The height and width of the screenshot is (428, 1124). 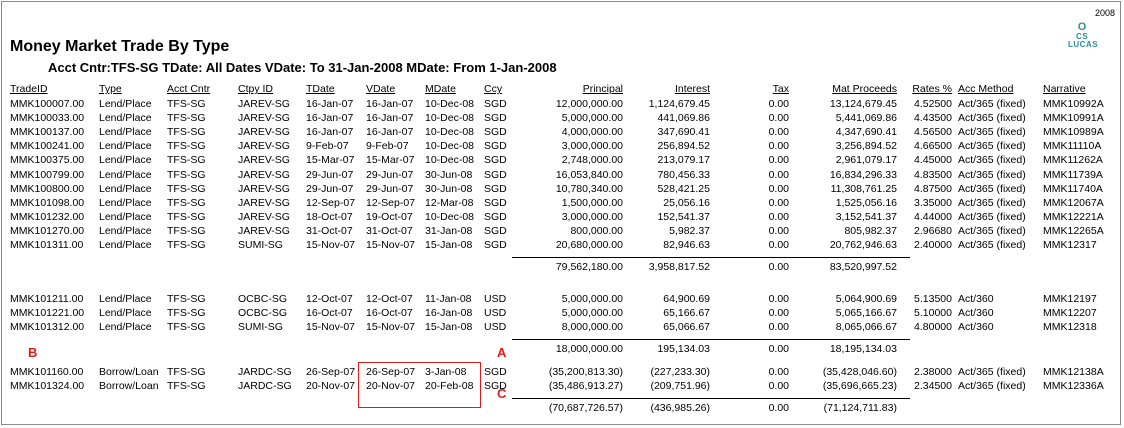 What do you see at coordinates (502, 393) in the screenshot?
I see `annotation-c: C` at bounding box center [502, 393].